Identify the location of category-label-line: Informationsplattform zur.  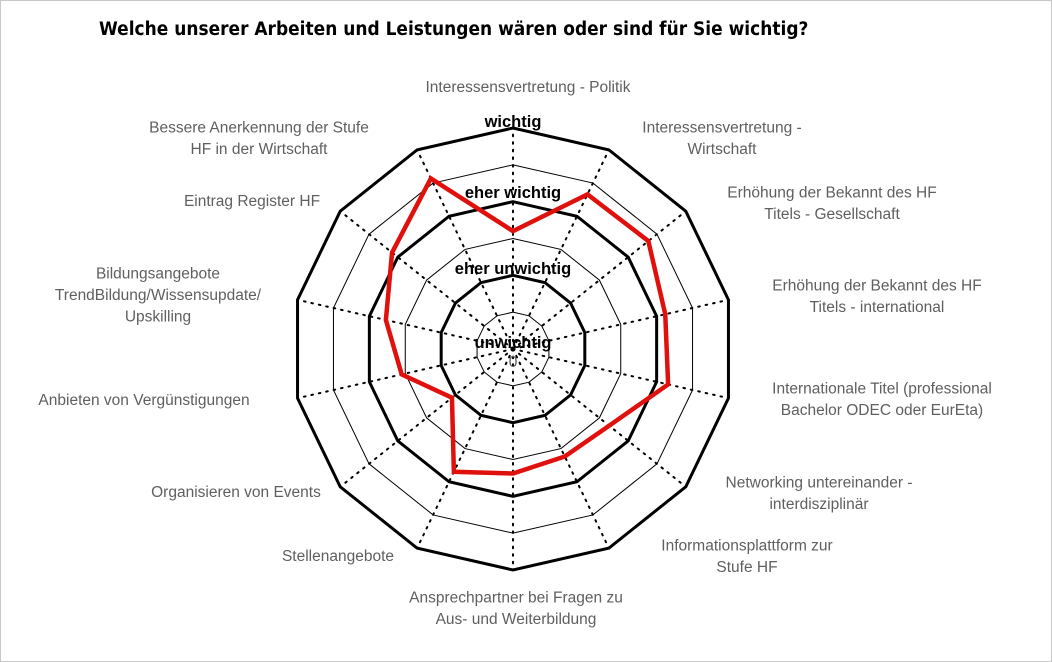
(746, 545).